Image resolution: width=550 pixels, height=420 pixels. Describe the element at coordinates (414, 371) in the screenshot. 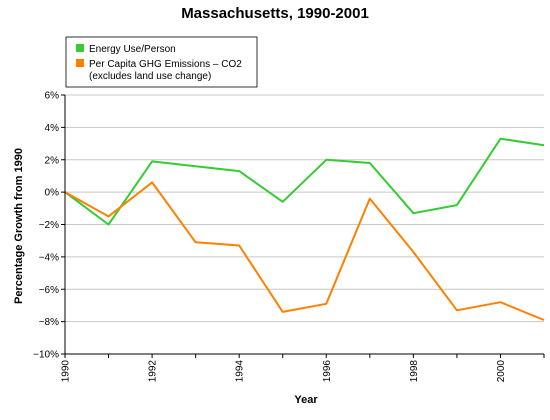

I see `x-tick-label: 1998` at that location.